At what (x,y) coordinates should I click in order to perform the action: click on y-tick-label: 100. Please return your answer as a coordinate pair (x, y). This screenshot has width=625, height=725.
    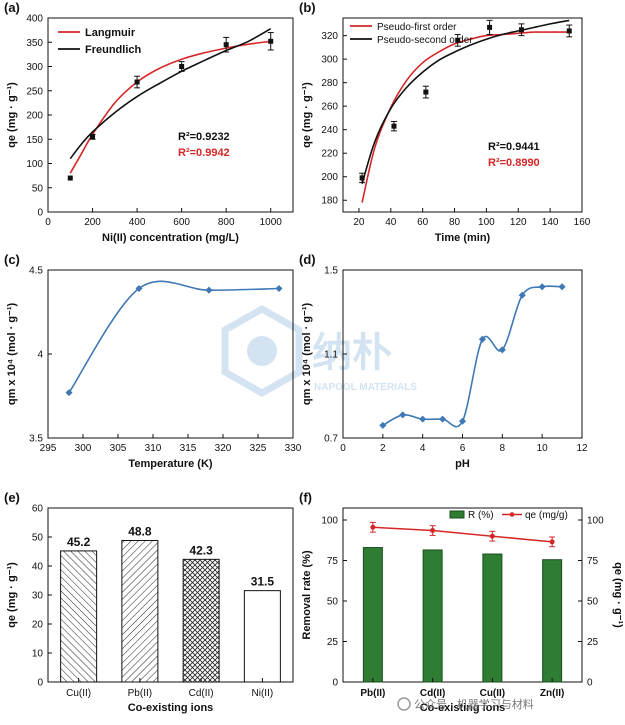
    Looking at the image, I should click on (34, 164).